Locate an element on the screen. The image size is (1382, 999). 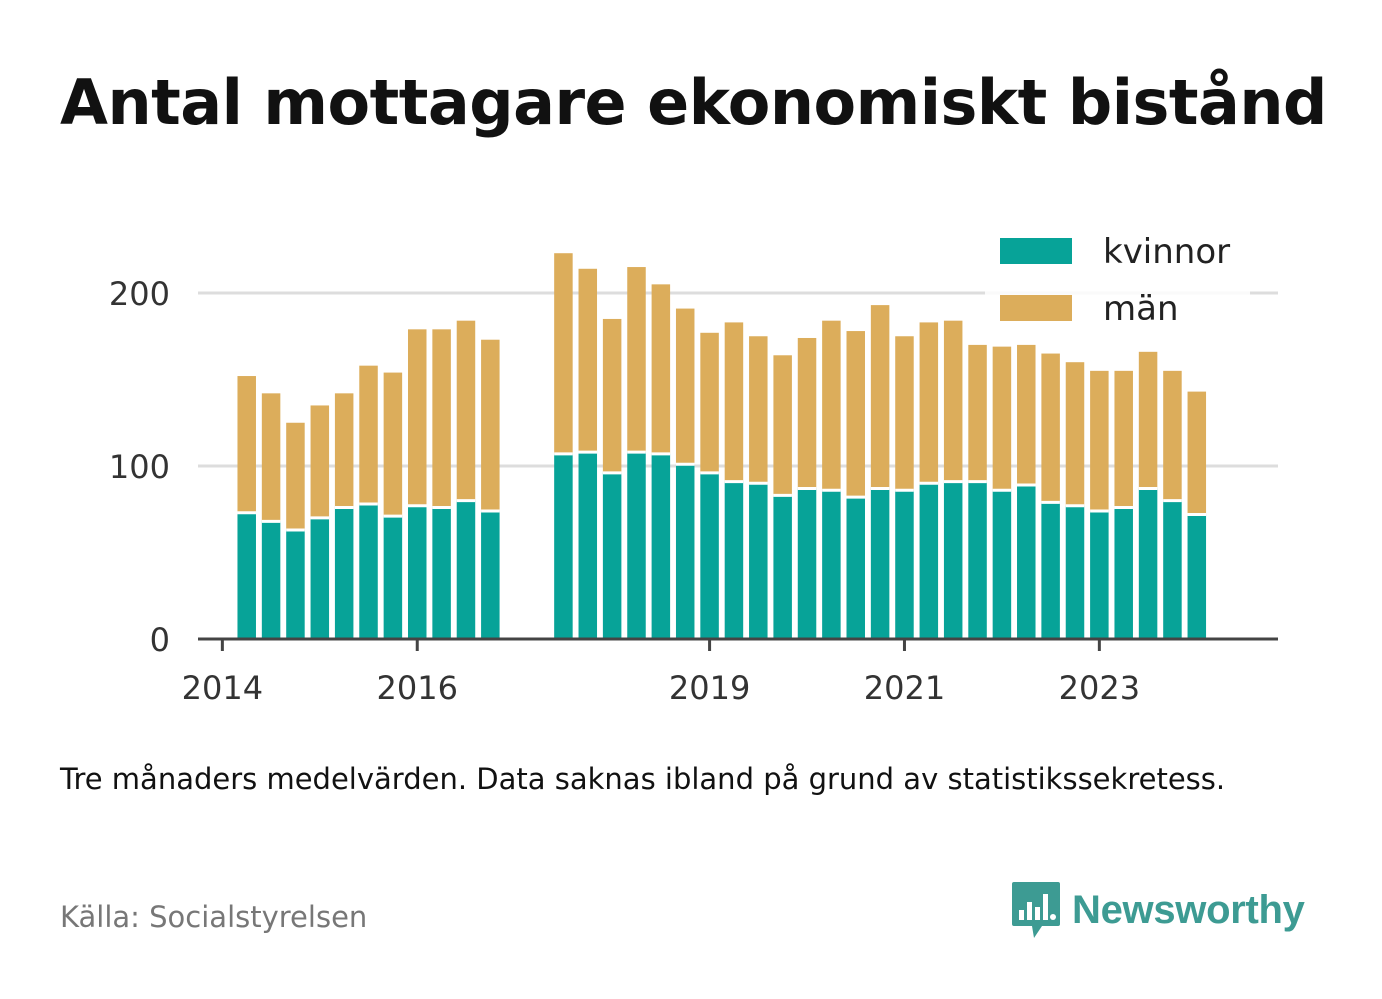
legend-label-man: män is located at coordinates (1141, 309).